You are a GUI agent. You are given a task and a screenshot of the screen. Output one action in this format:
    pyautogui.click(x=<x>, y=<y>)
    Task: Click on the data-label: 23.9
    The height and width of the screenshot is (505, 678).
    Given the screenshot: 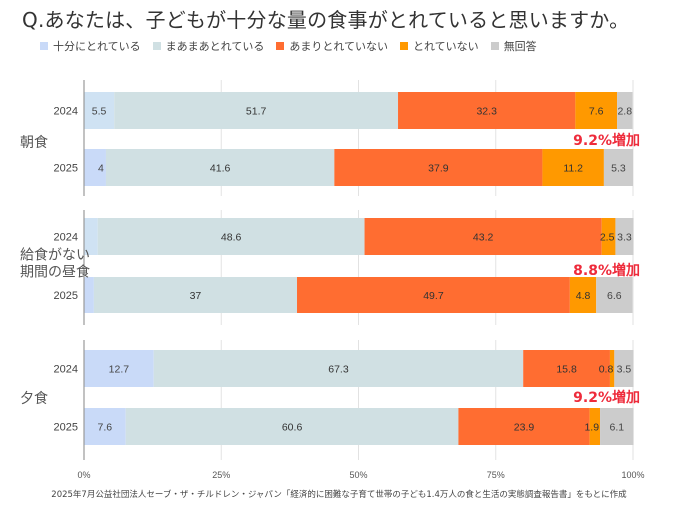 What is the action you would take?
    pyautogui.click(x=524, y=428)
    